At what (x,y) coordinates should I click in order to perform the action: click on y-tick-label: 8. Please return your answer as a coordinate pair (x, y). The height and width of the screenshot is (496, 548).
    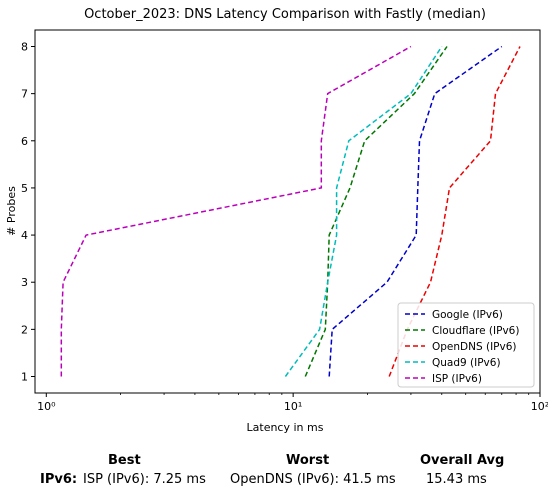
    Looking at the image, I should click on (24, 47).